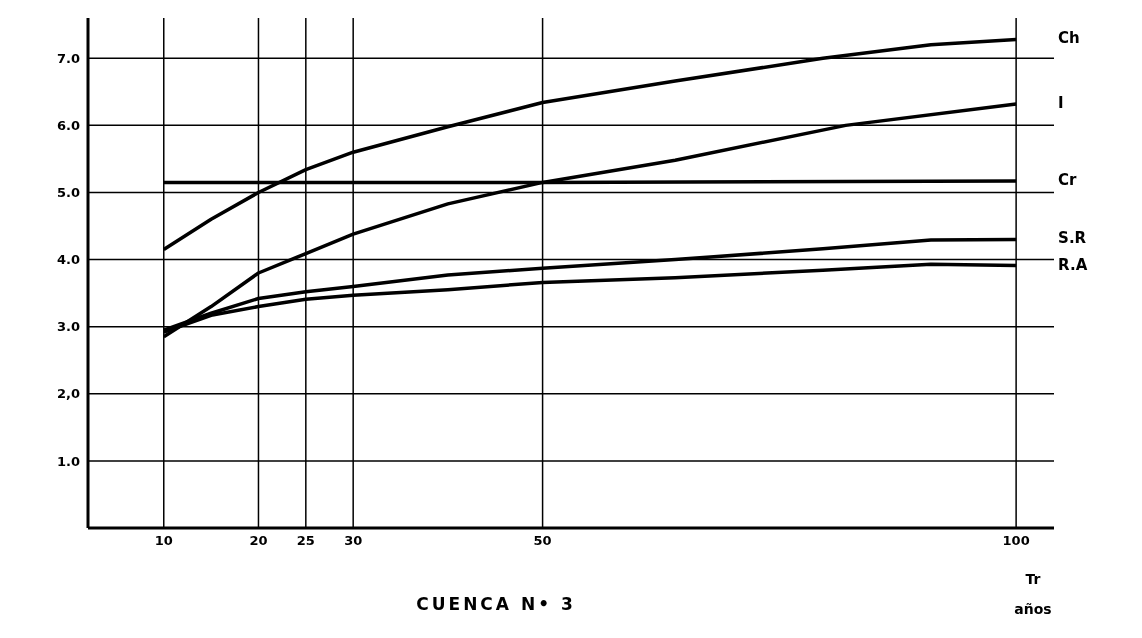 Image resolution: width=1142 pixels, height=638 pixels. What do you see at coordinates (68, 327) in the screenshot?
I see `y-tick-label: 3.0` at bounding box center [68, 327].